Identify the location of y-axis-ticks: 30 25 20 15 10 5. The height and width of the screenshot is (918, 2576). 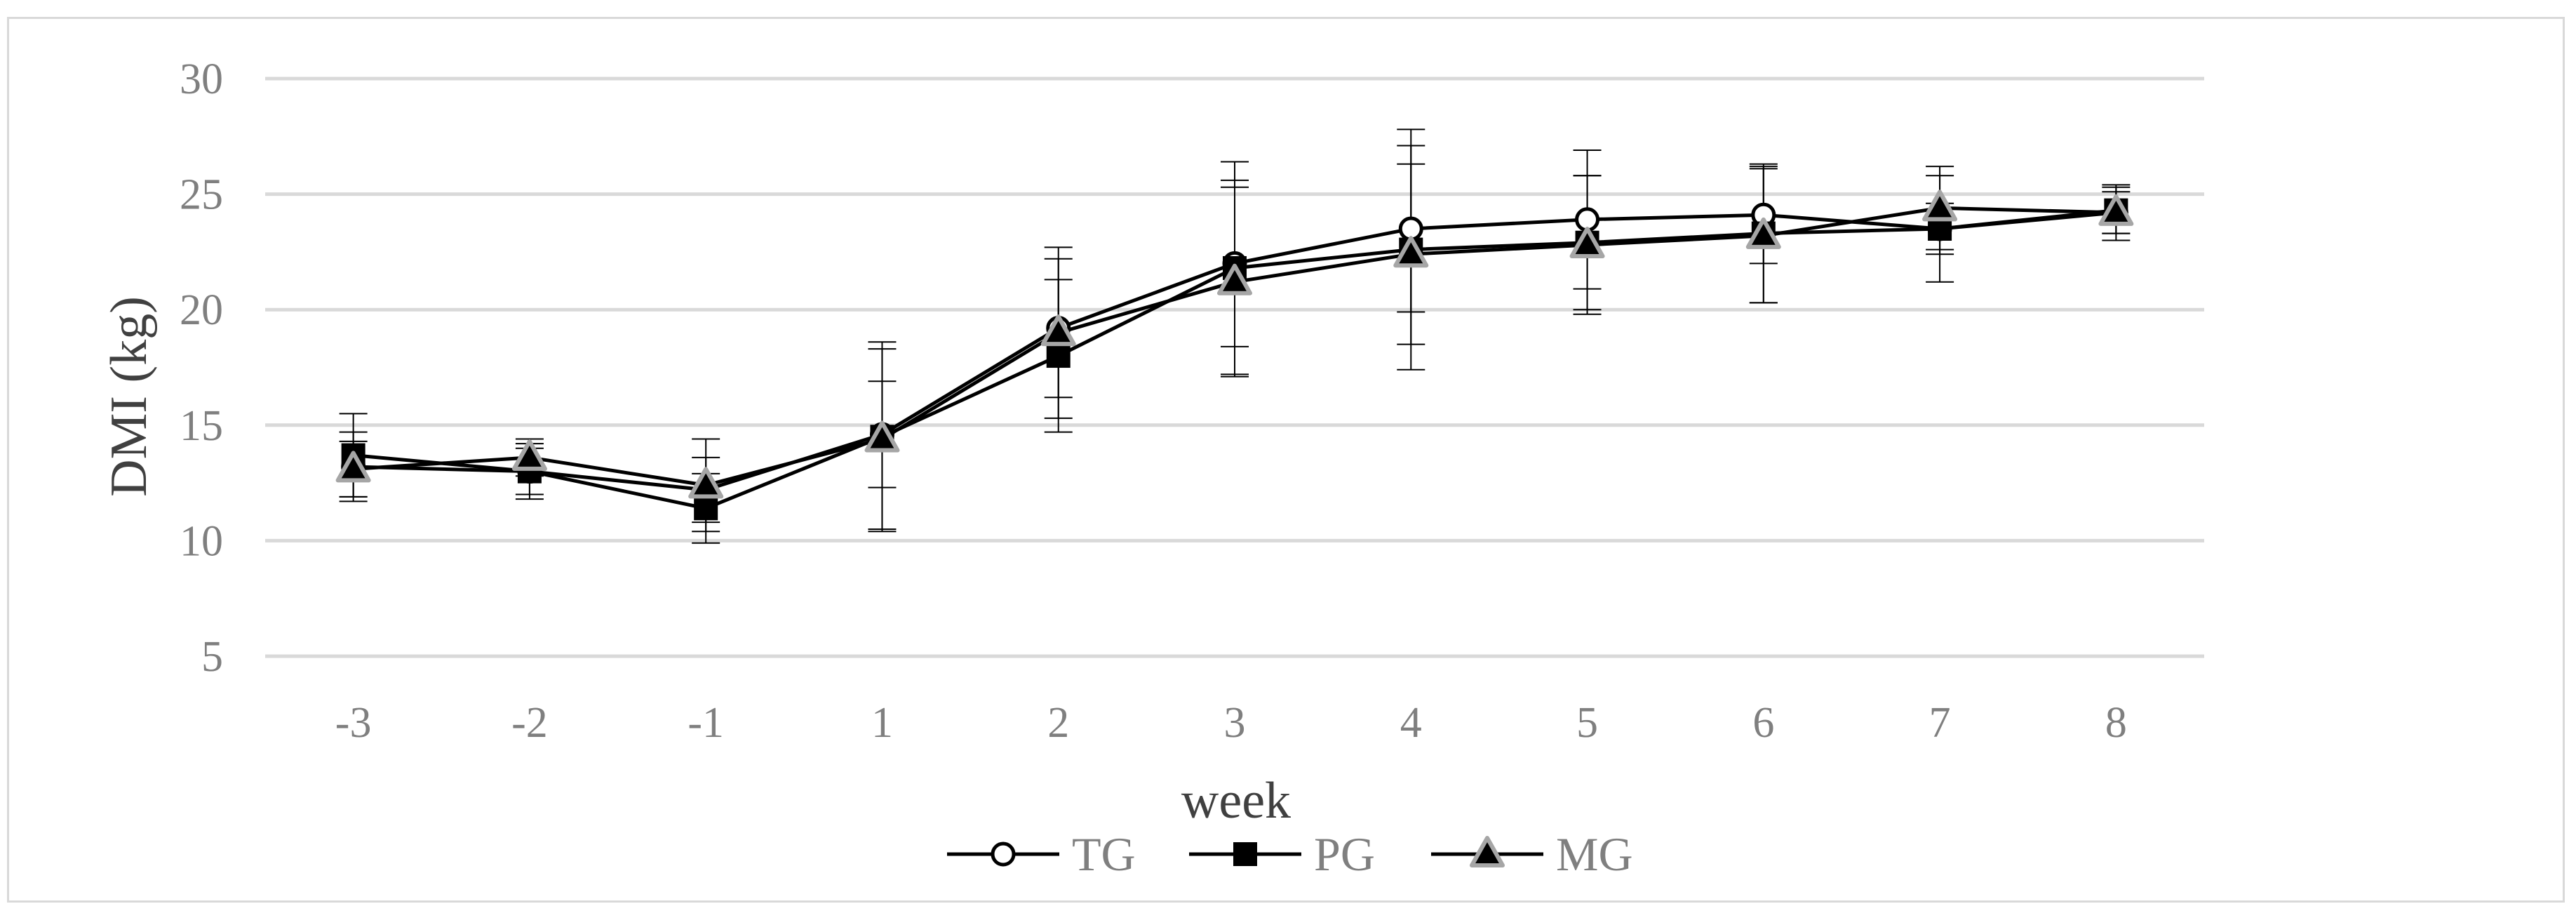
(201, 368).